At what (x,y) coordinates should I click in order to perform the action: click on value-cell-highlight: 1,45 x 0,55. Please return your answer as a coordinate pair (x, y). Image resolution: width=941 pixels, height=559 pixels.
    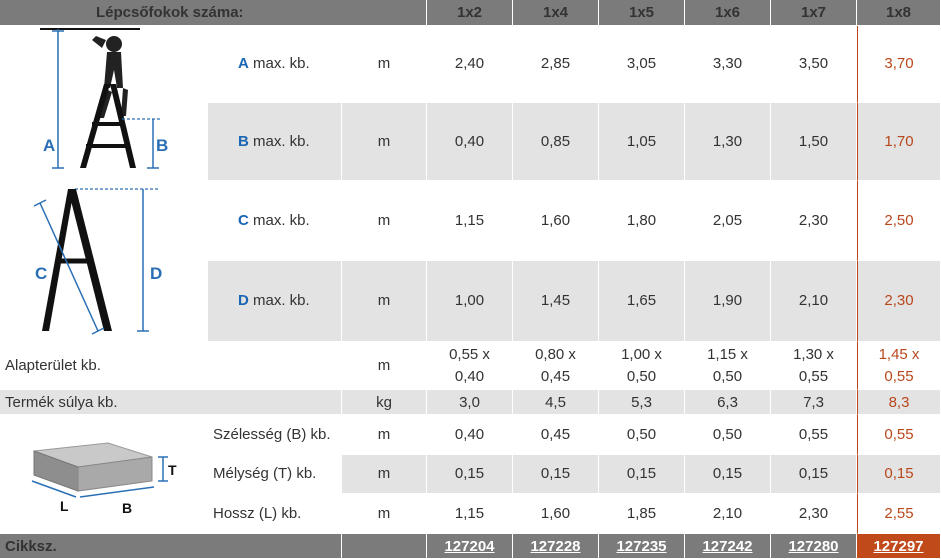
    Looking at the image, I should click on (899, 366).